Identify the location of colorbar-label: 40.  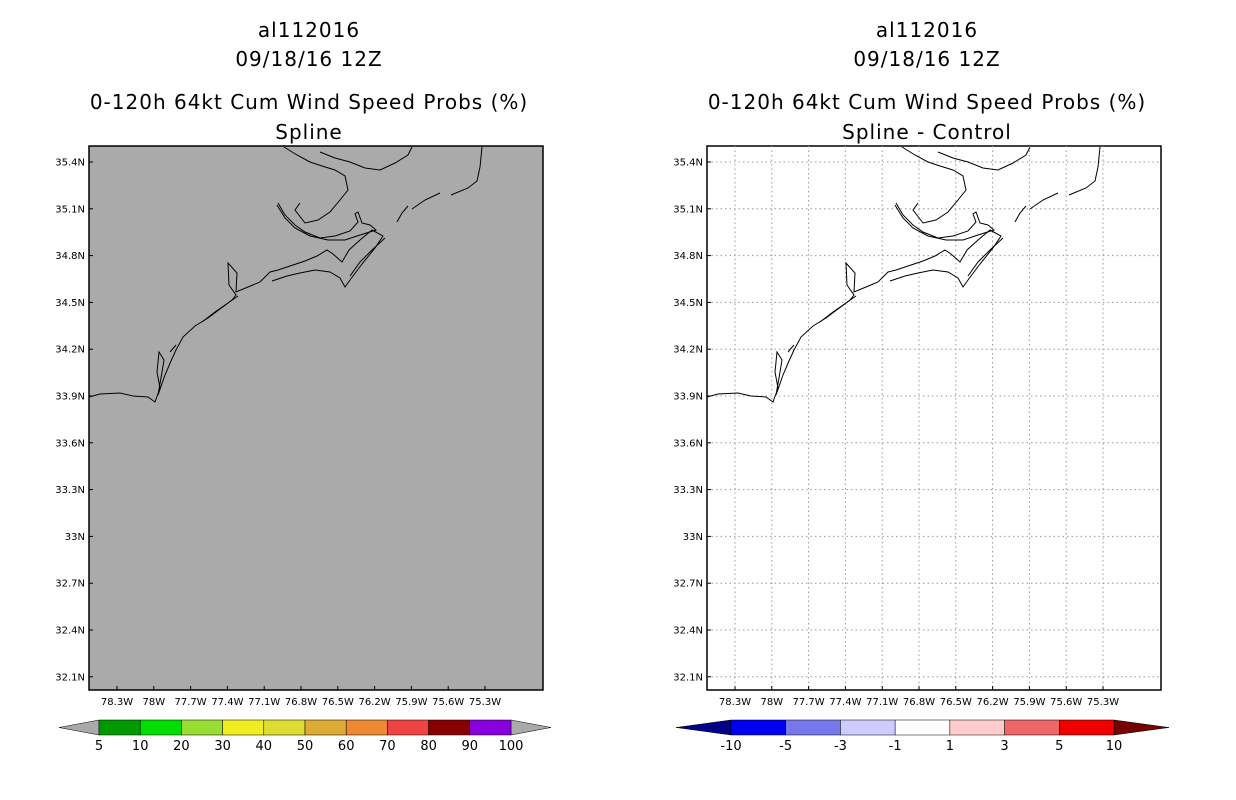
(264, 746).